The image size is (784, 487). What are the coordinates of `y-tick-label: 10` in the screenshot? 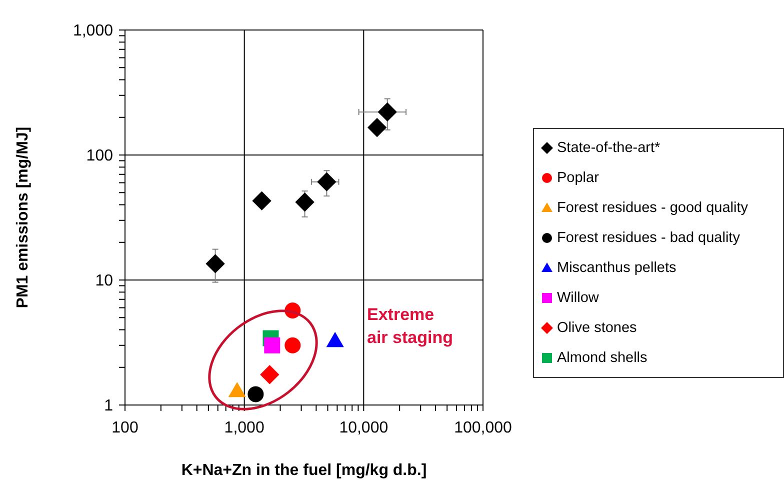 It's located at (104, 281).